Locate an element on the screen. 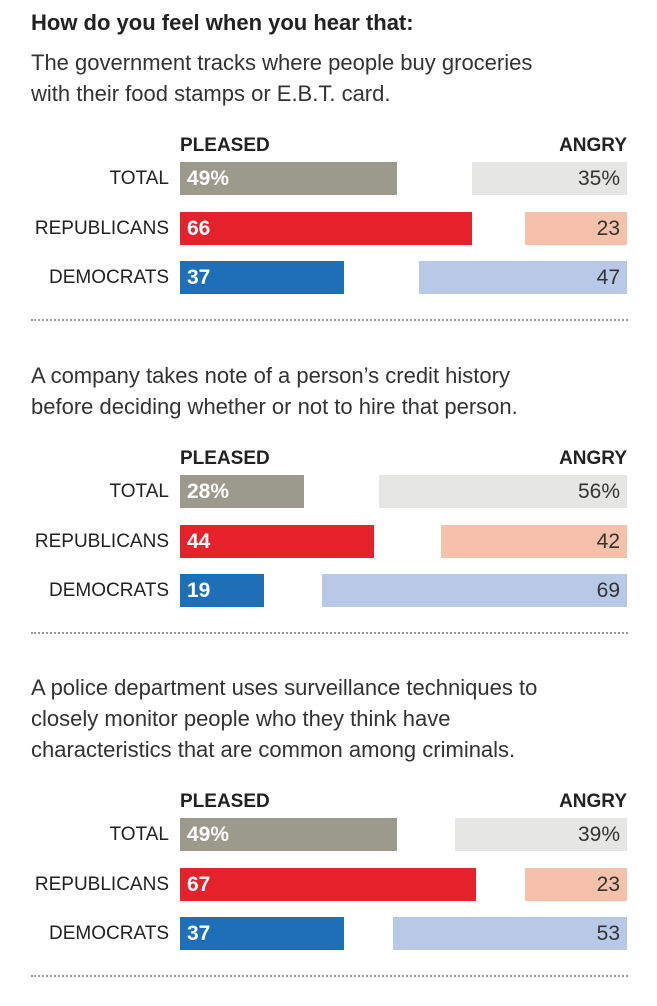 The height and width of the screenshot is (1006, 657). chart-title: How do you feel when you hear that: is located at coordinates (222, 22).